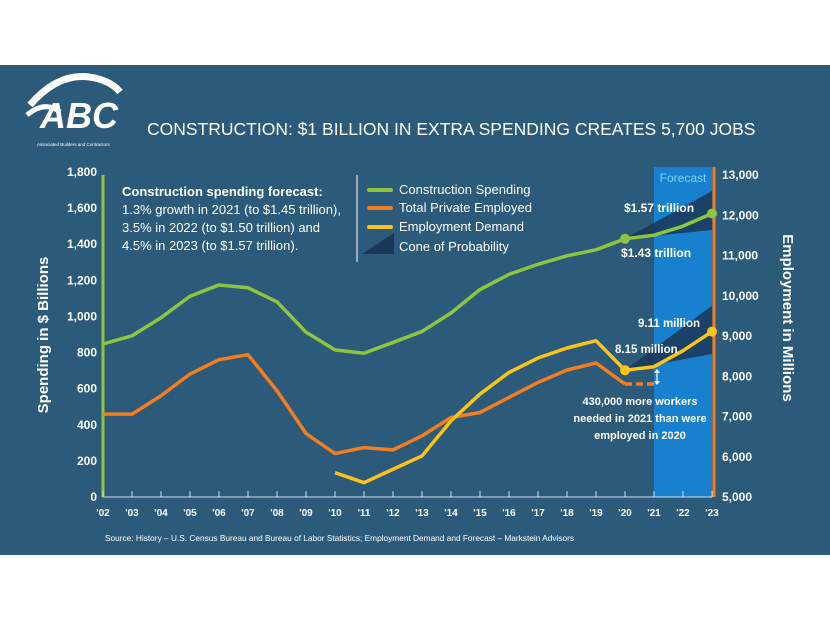 This screenshot has height=622, width=830. I want to click on x-tick-label: '17, so click(538, 513).